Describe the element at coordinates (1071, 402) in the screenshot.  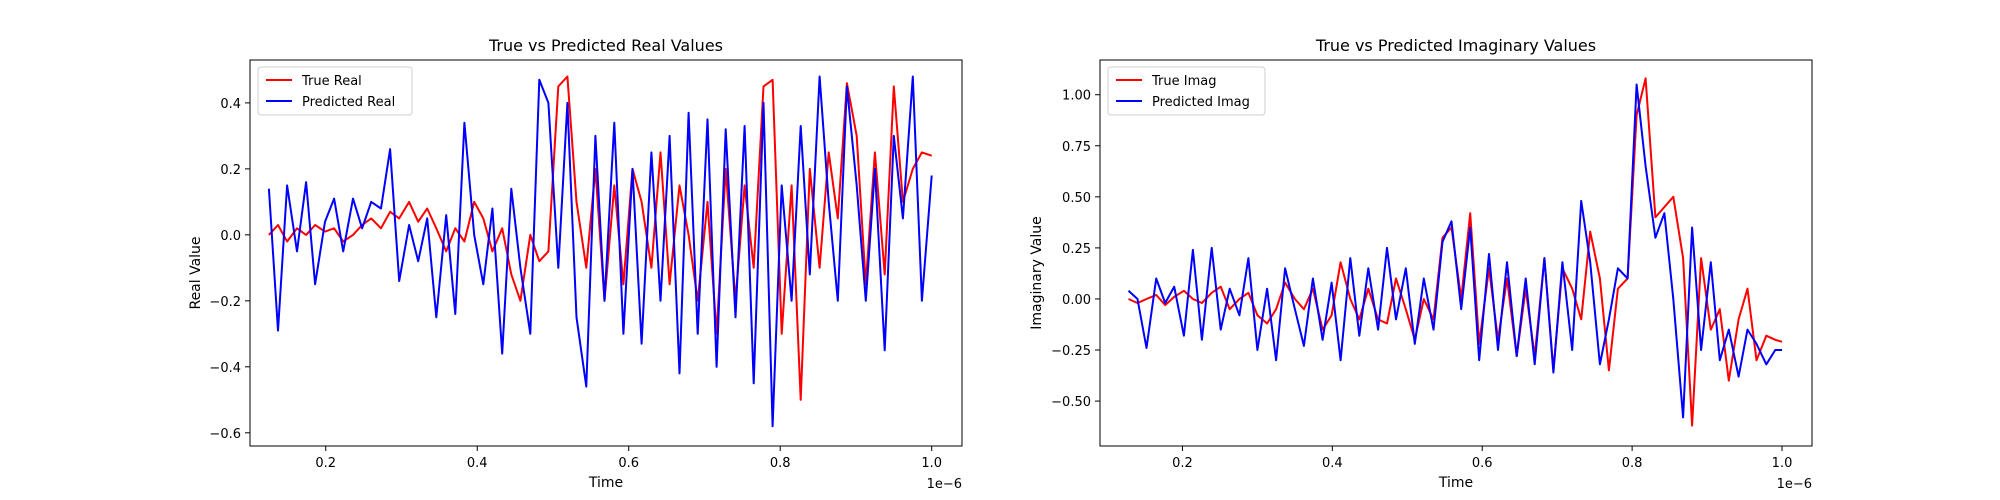
I see `y-tick-label: −0.50` at that location.